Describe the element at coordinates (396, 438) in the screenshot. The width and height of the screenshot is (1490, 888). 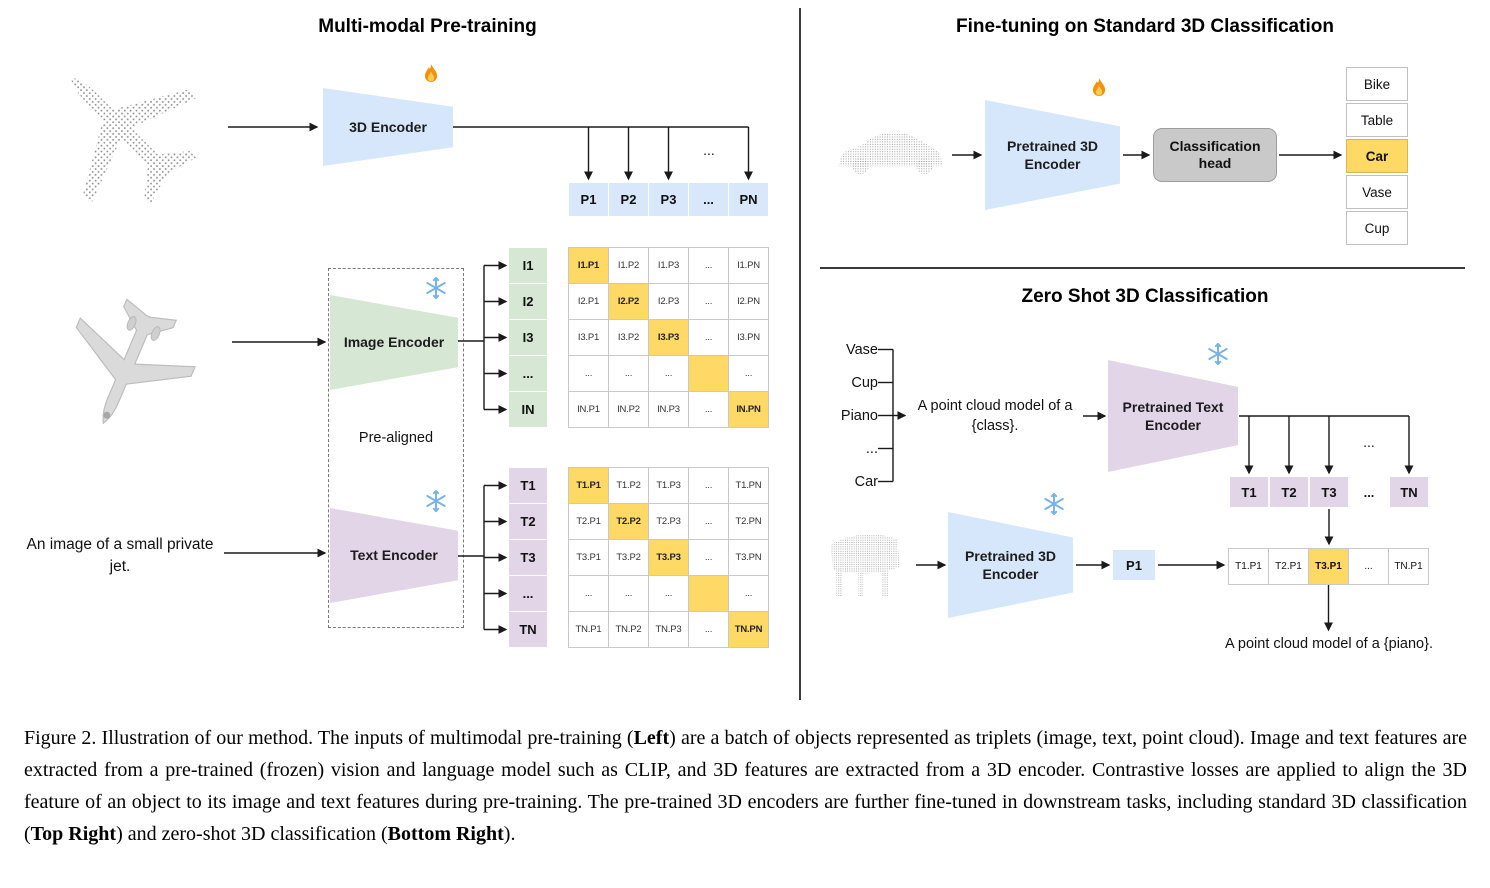
I see `pre-aligned-label: Pre-aligned` at that location.